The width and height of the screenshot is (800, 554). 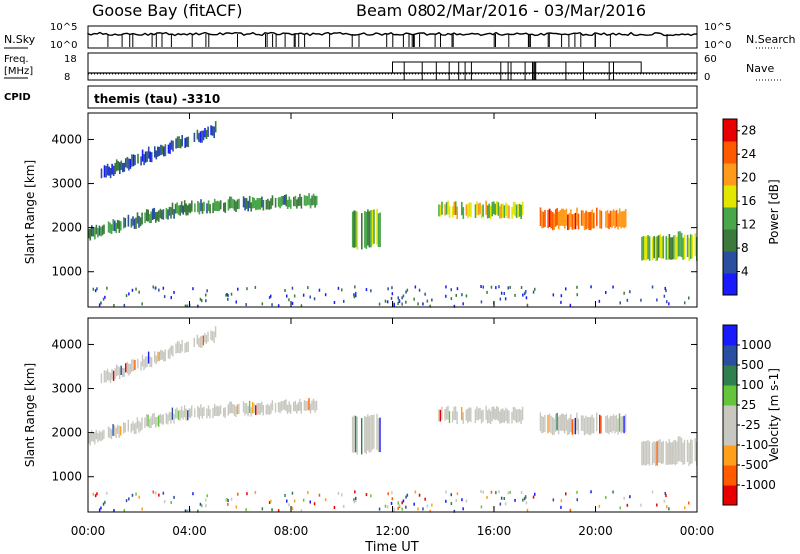 I want to click on y-tick-label: 3000, so click(x=66, y=184).